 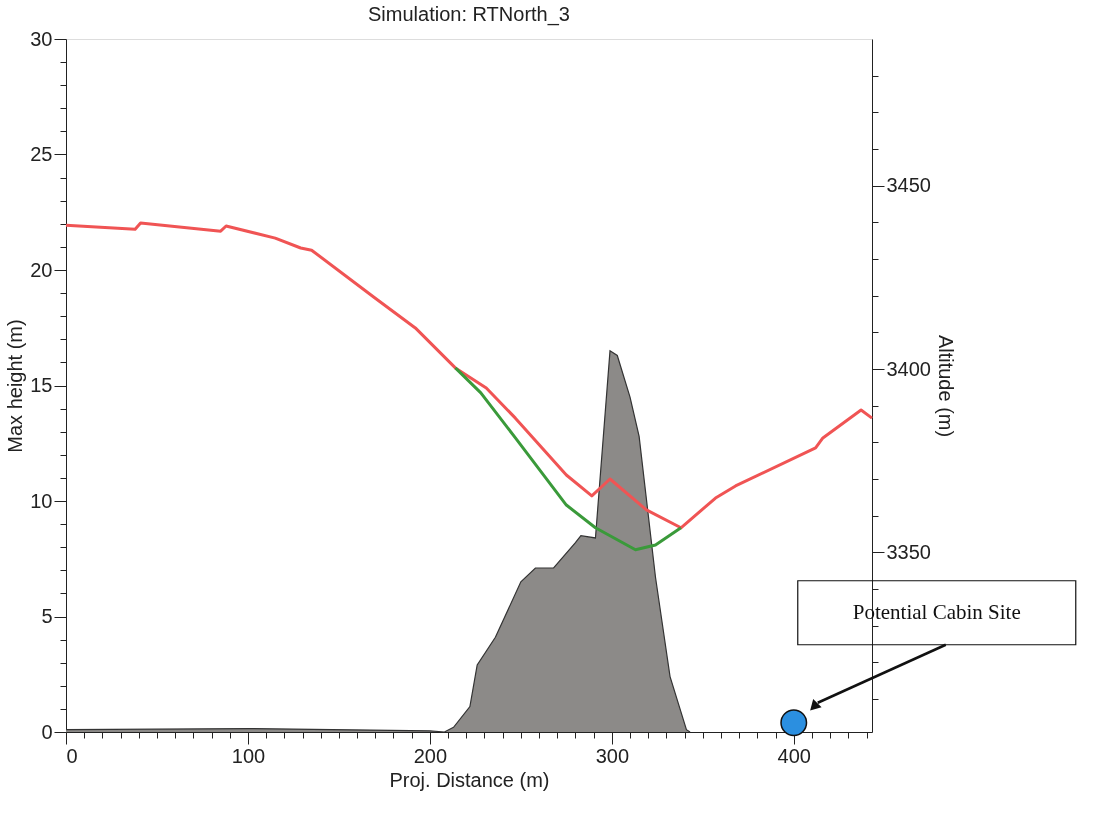 What do you see at coordinates (430, 755) in the screenshot?
I see `x-tick-label: 200` at bounding box center [430, 755].